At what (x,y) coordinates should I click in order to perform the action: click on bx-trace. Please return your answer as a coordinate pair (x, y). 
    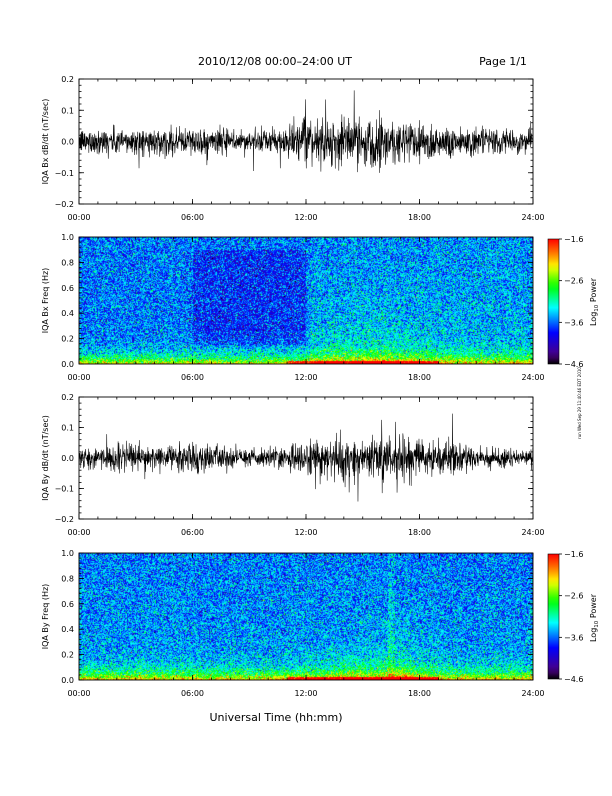
    Looking at the image, I should click on (306, 131).